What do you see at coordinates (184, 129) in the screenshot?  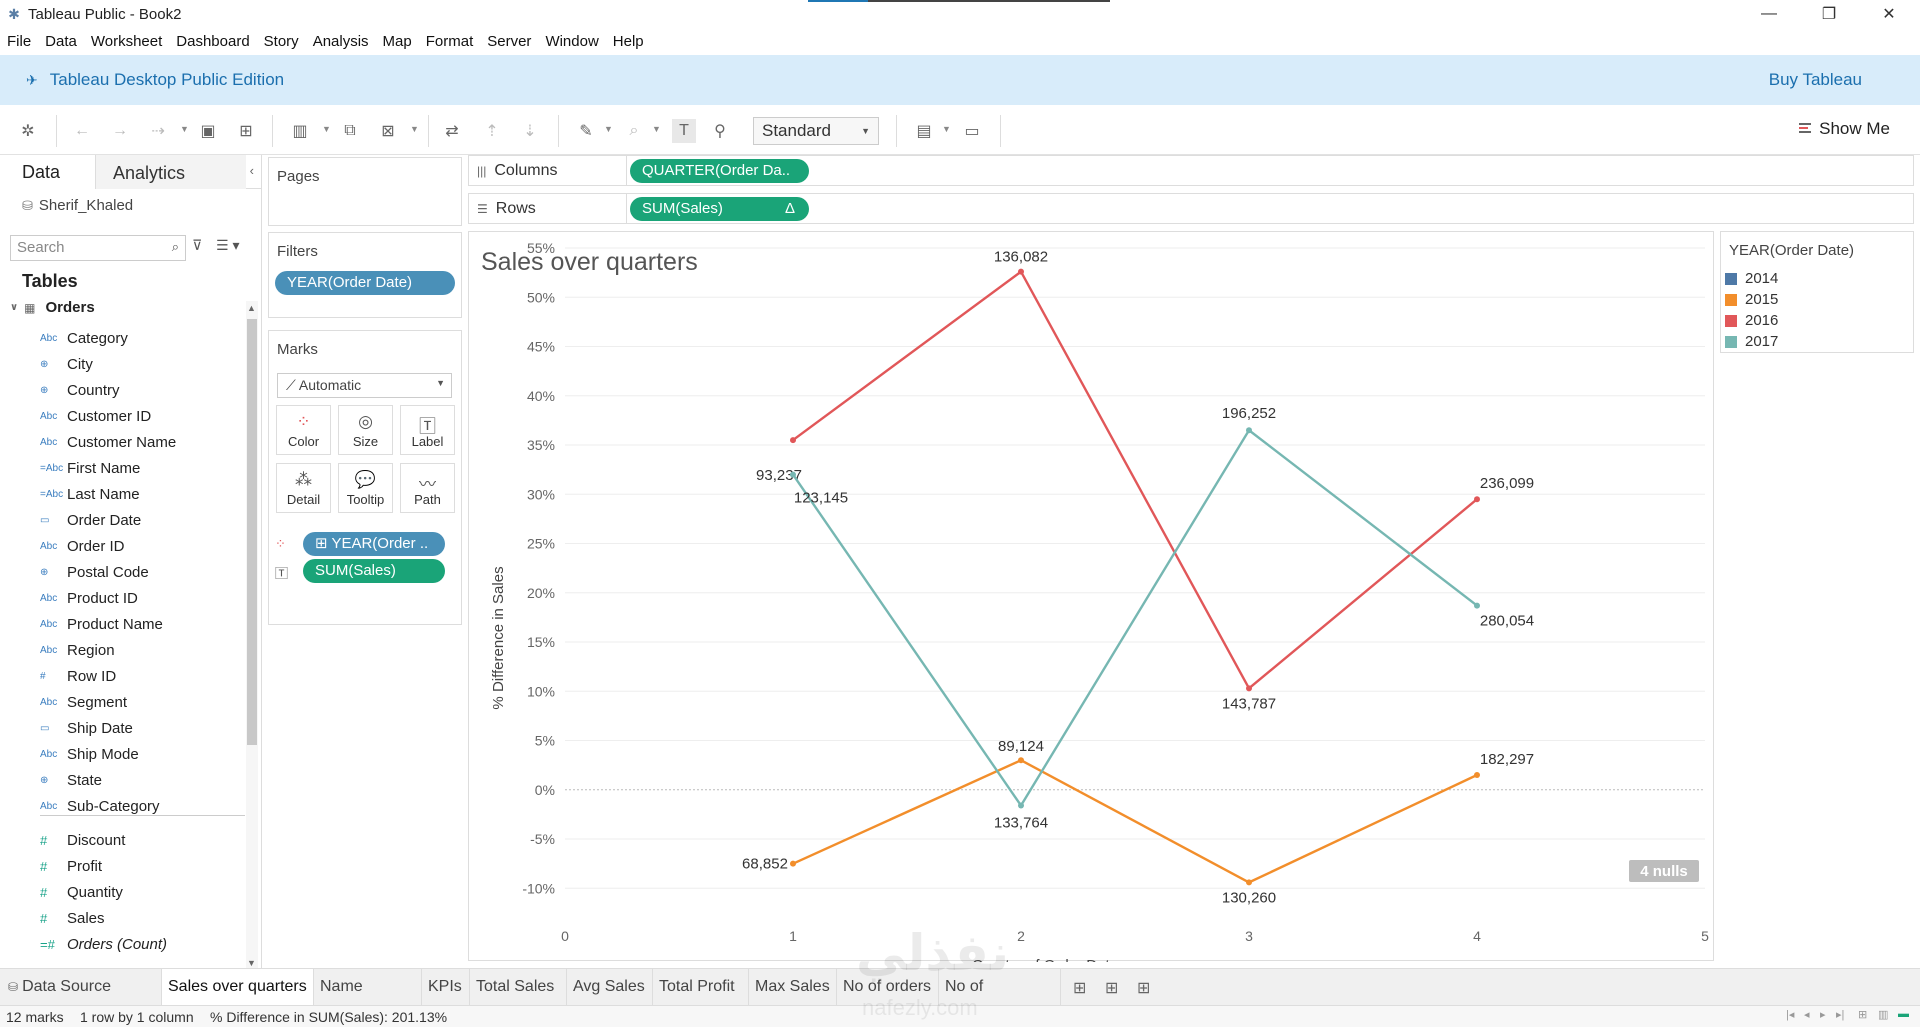 I see `replay-caret-icon: ▼` at bounding box center [184, 129].